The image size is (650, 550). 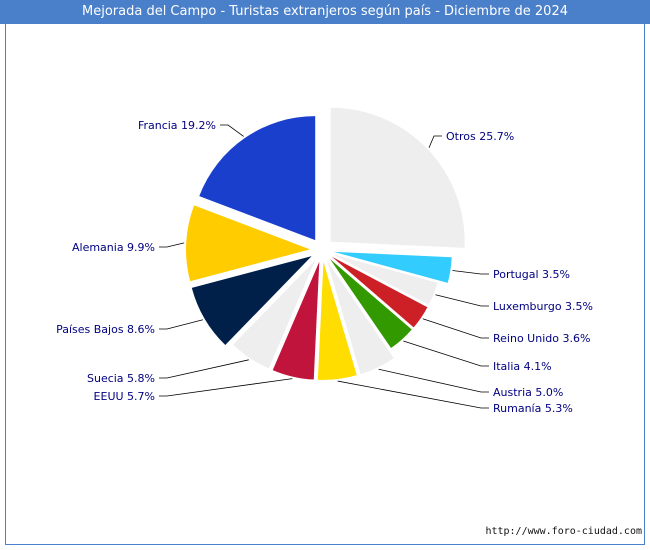 I want to click on pie-slice-suecia, so click(x=274, y=314).